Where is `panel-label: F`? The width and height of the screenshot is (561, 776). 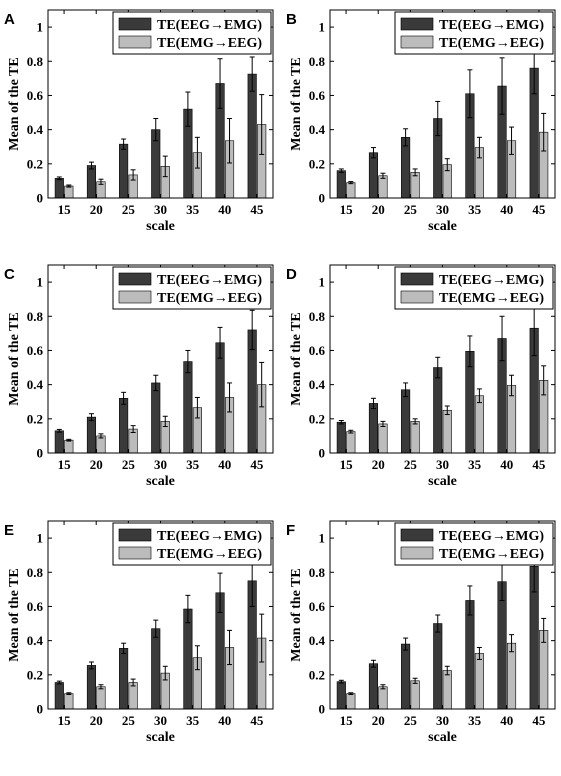 panel-label: F is located at coordinates (290, 530).